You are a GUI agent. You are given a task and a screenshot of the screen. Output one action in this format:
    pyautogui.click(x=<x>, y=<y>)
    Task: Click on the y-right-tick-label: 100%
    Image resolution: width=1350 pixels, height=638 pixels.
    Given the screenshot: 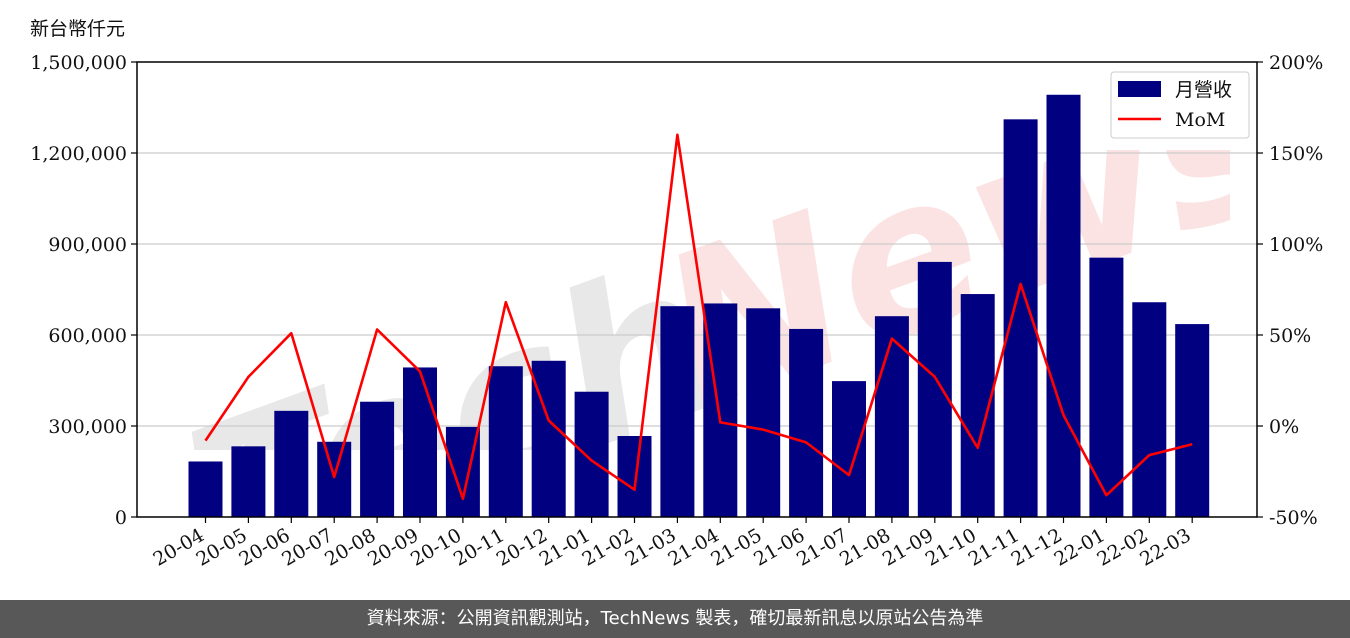 What is the action you would take?
    pyautogui.click(x=1296, y=245)
    